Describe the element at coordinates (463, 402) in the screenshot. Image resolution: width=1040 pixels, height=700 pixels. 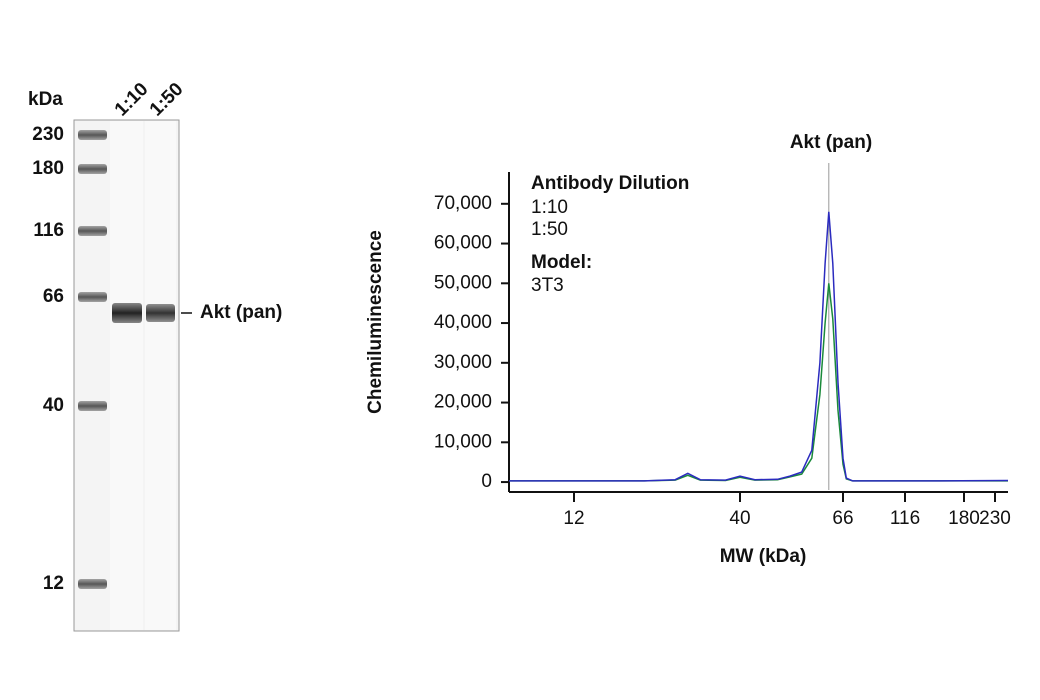
I see `y-tick-label: 20,000` at that location.